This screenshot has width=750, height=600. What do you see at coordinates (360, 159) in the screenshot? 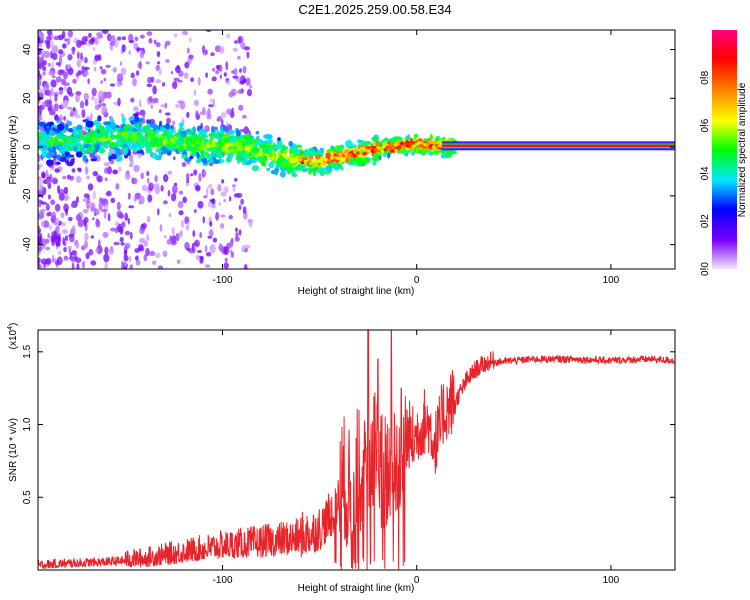
I see `heatmap-cell-2002` at bounding box center [360, 159].